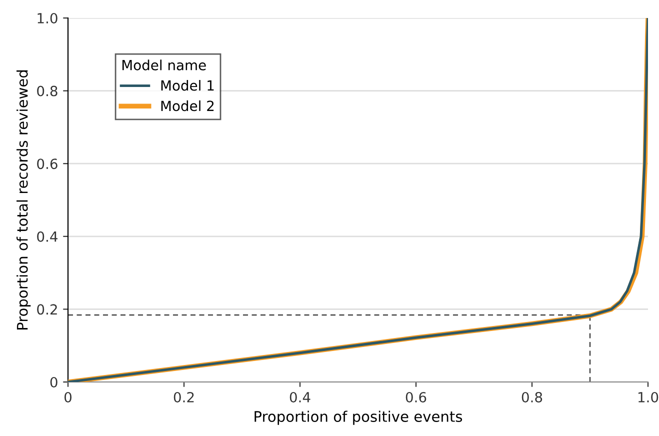 Image resolution: width=659 pixels, height=436 pixels. I want to click on y-tick-label: 0, so click(54, 382).